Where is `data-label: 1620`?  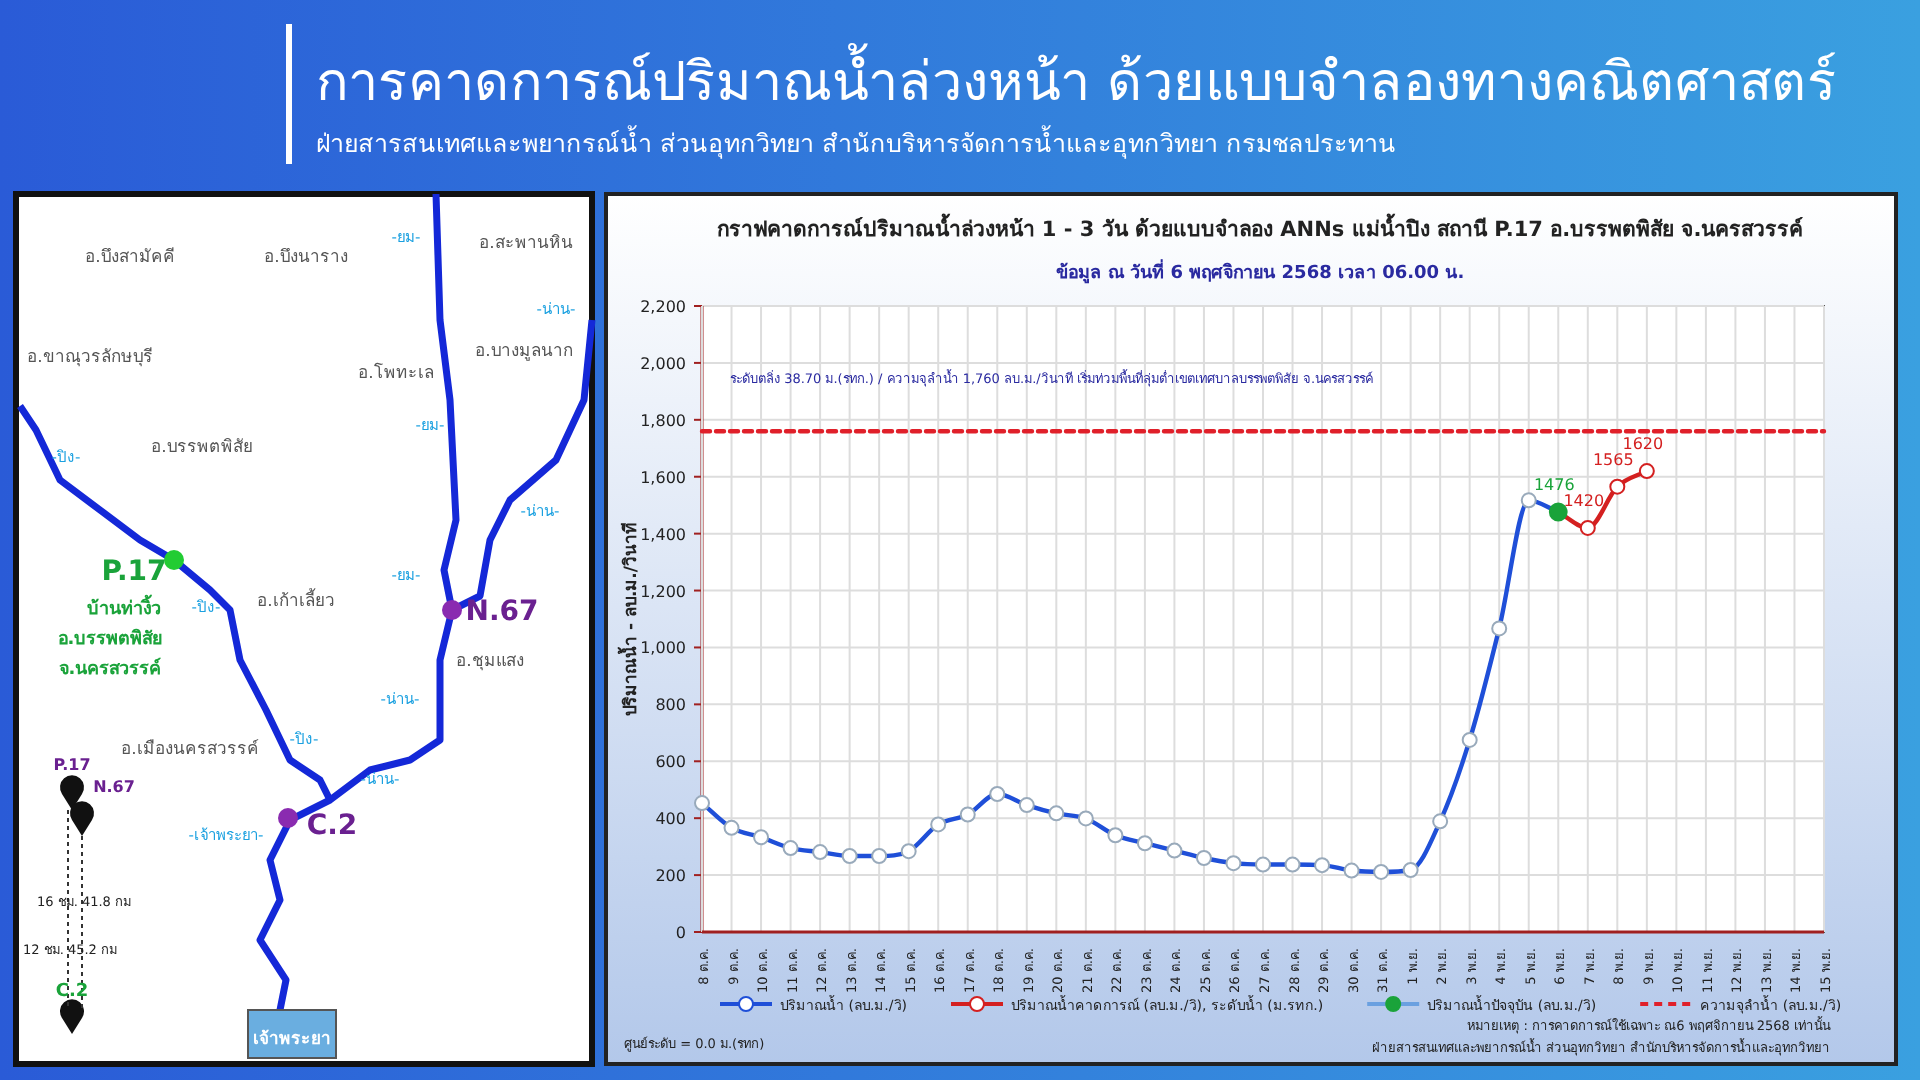
data-label: 1620 is located at coordinates (1643, 444).